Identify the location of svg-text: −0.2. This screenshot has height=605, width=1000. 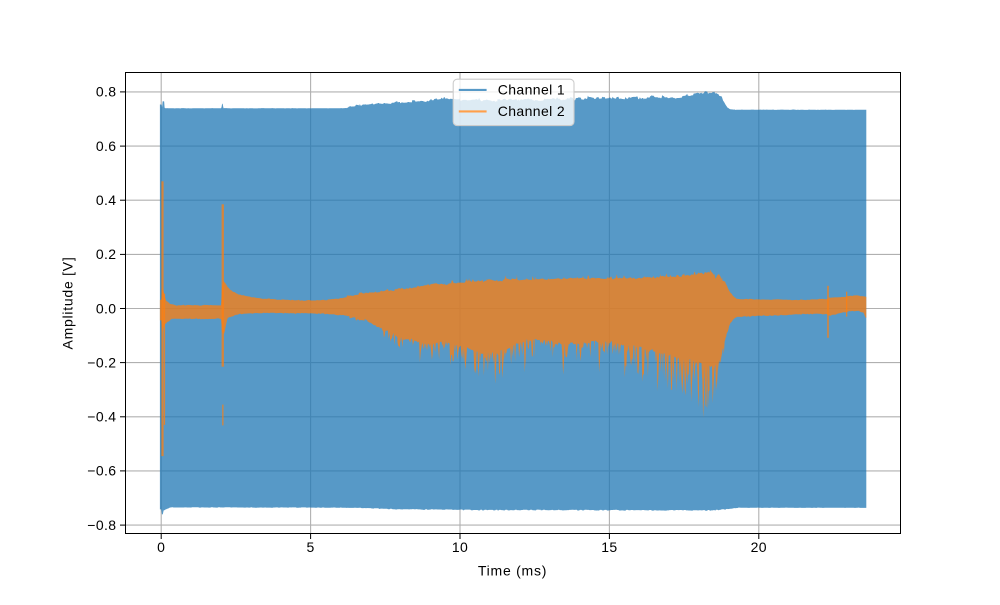
(101, 362).